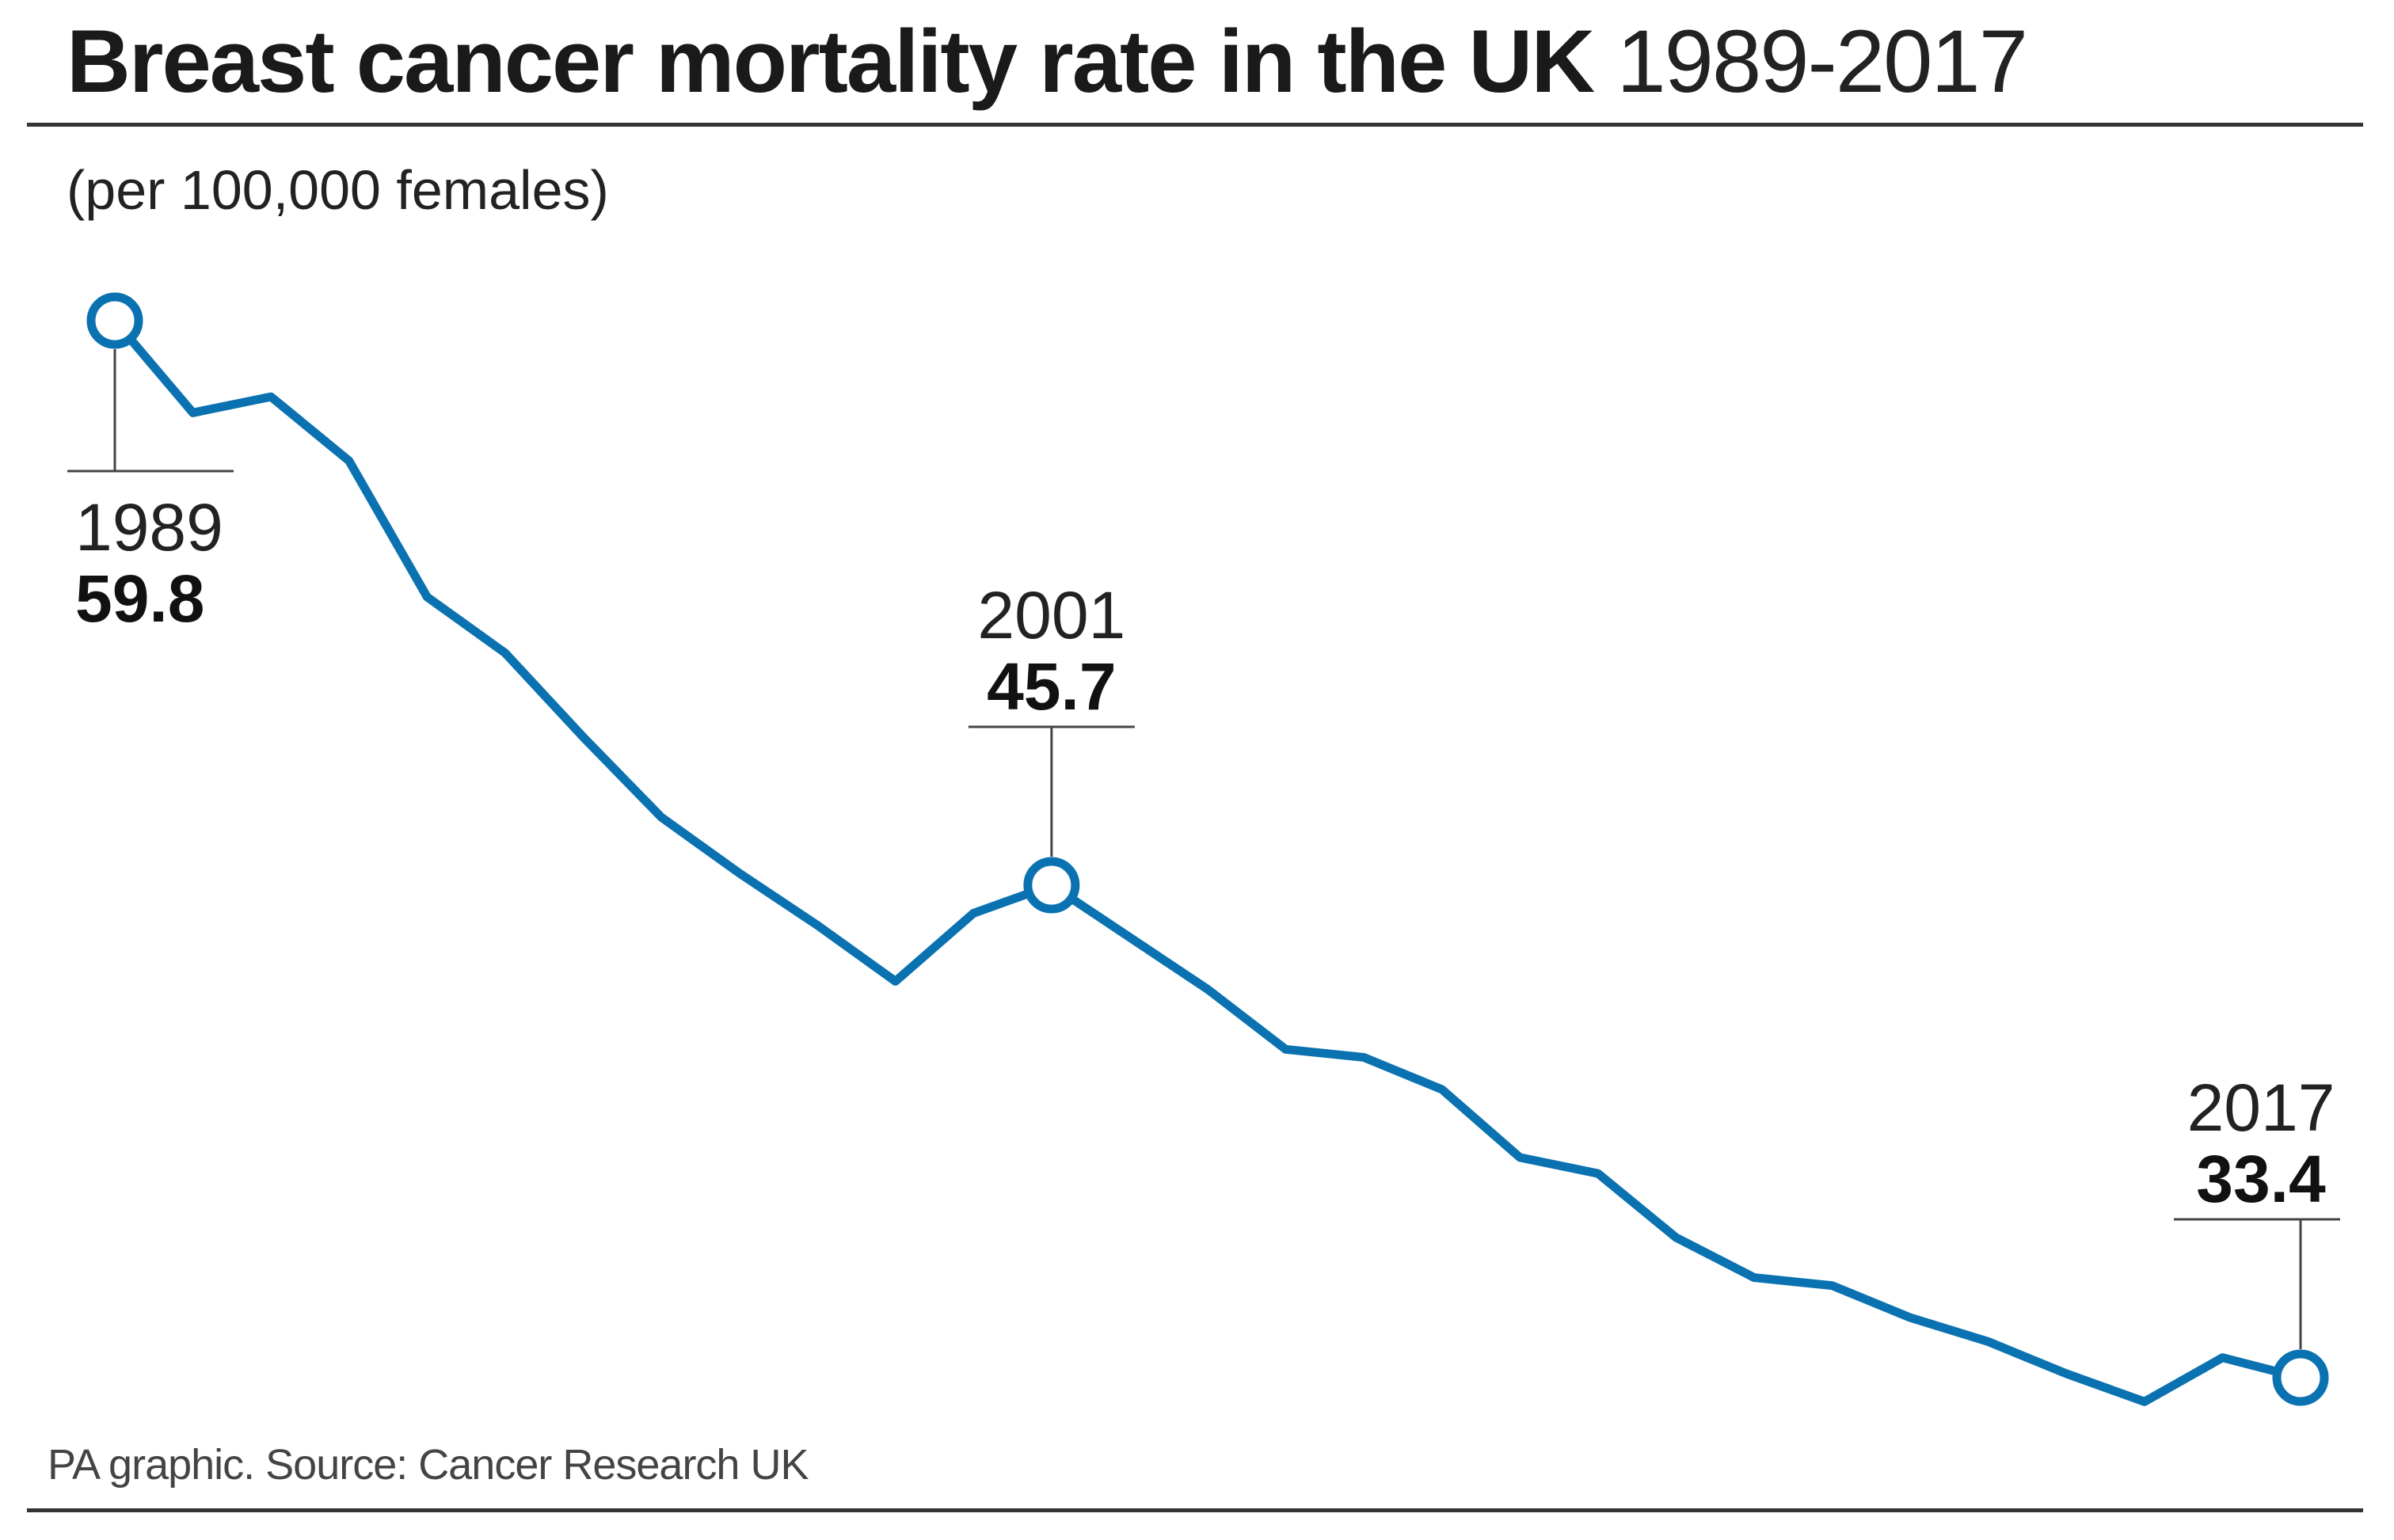 The width and height of the screenshot is (2394, 1540). What do you see at coordinates (831, 61) in the screenshot?
I see `chart-title-main: Breast cancer mortality rate in the UK` at bounding box center [831, 61].